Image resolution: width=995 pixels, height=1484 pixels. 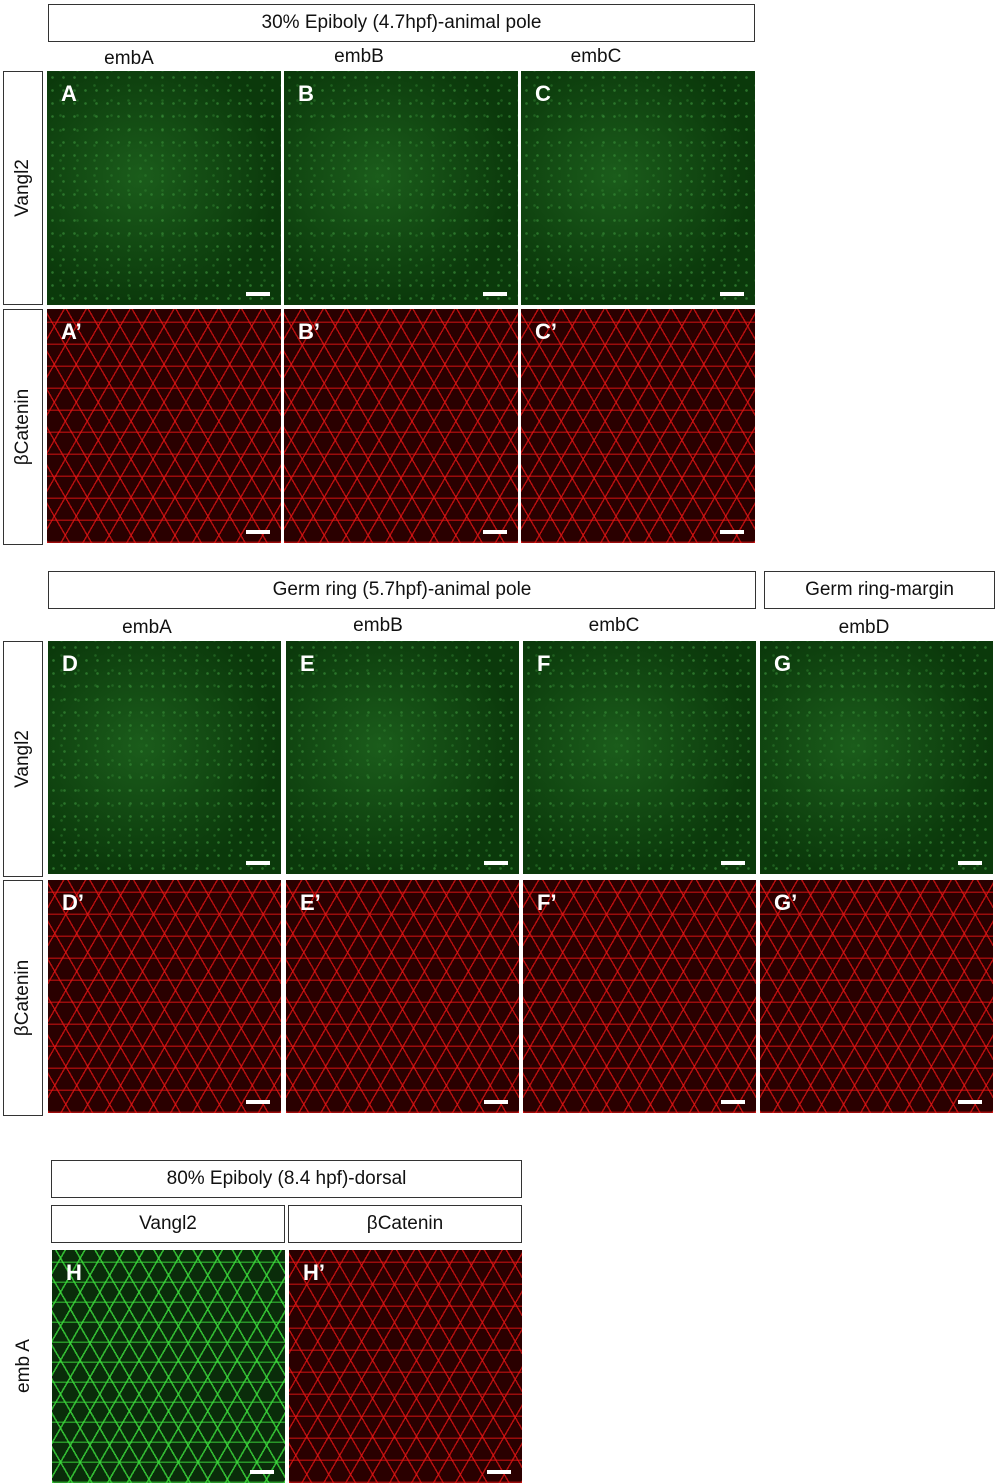 I want to click on panel-letter: C, so click(x=543, y=93).